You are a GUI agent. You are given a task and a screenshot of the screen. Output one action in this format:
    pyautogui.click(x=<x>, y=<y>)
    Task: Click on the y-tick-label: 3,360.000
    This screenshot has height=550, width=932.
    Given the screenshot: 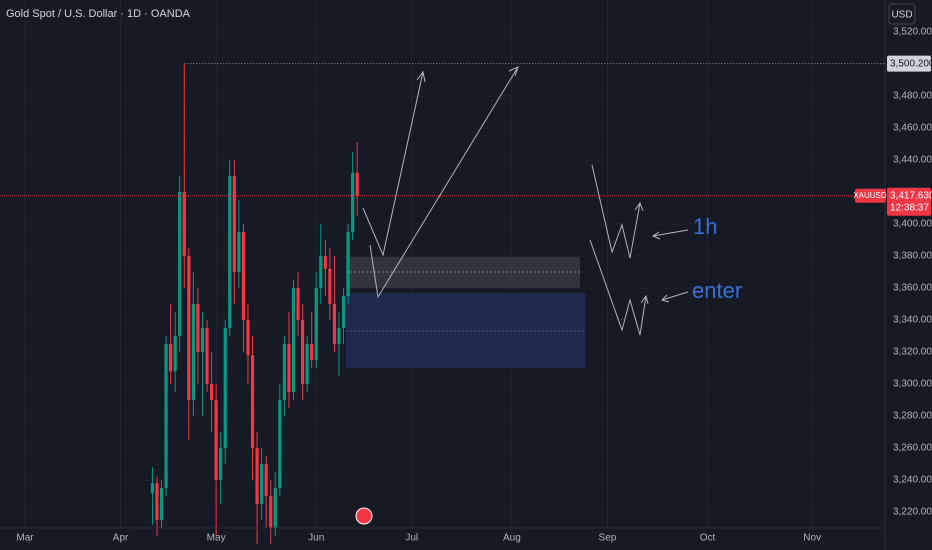 What is the action you would take?
    pyautogui.click(x=912, y=288)
    